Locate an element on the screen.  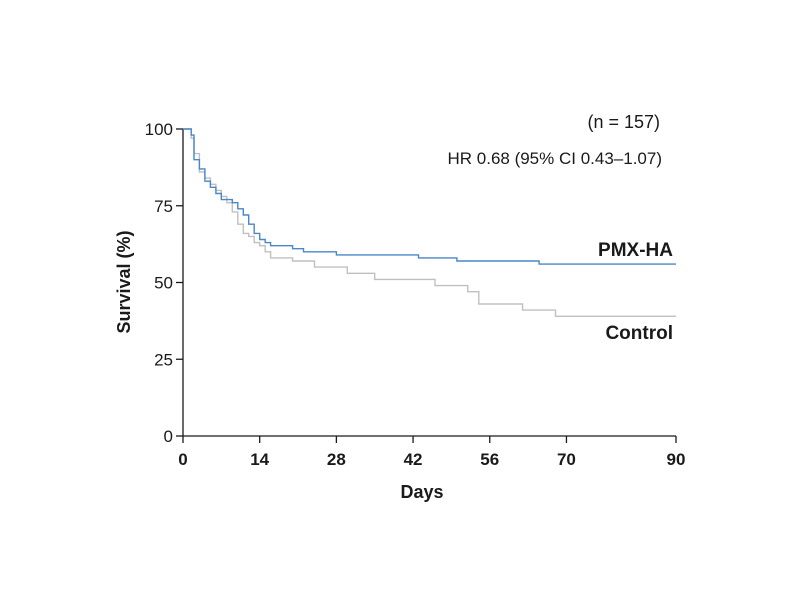
x-tick-label: 0 is located at coordinates (182, 459).